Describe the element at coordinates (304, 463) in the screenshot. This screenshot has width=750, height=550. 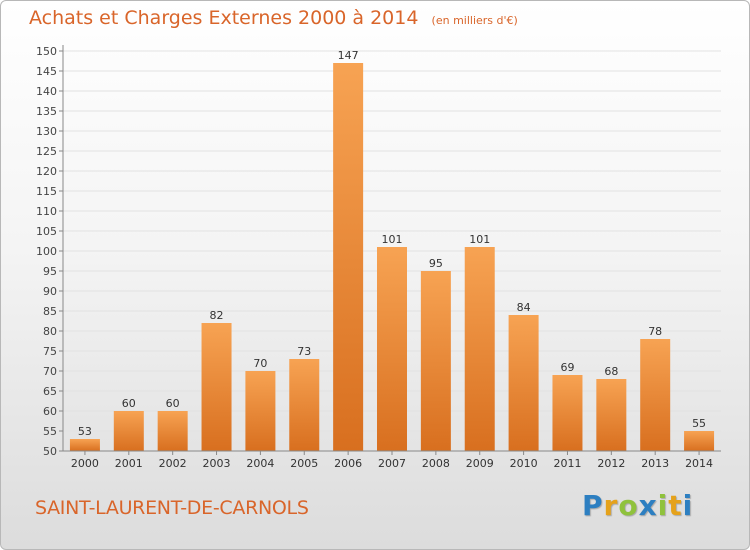
I see `x-tick-label: 2005` at that location.